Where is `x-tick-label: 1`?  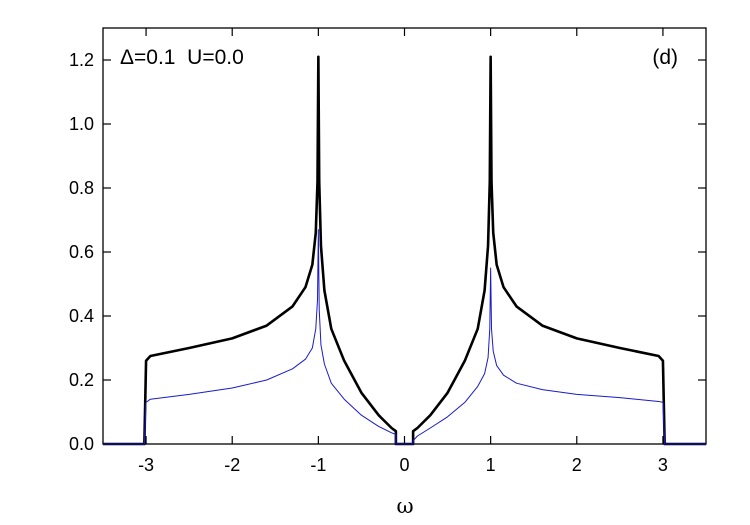 x-tick-label: 1 is located at coordinates (491, 465).